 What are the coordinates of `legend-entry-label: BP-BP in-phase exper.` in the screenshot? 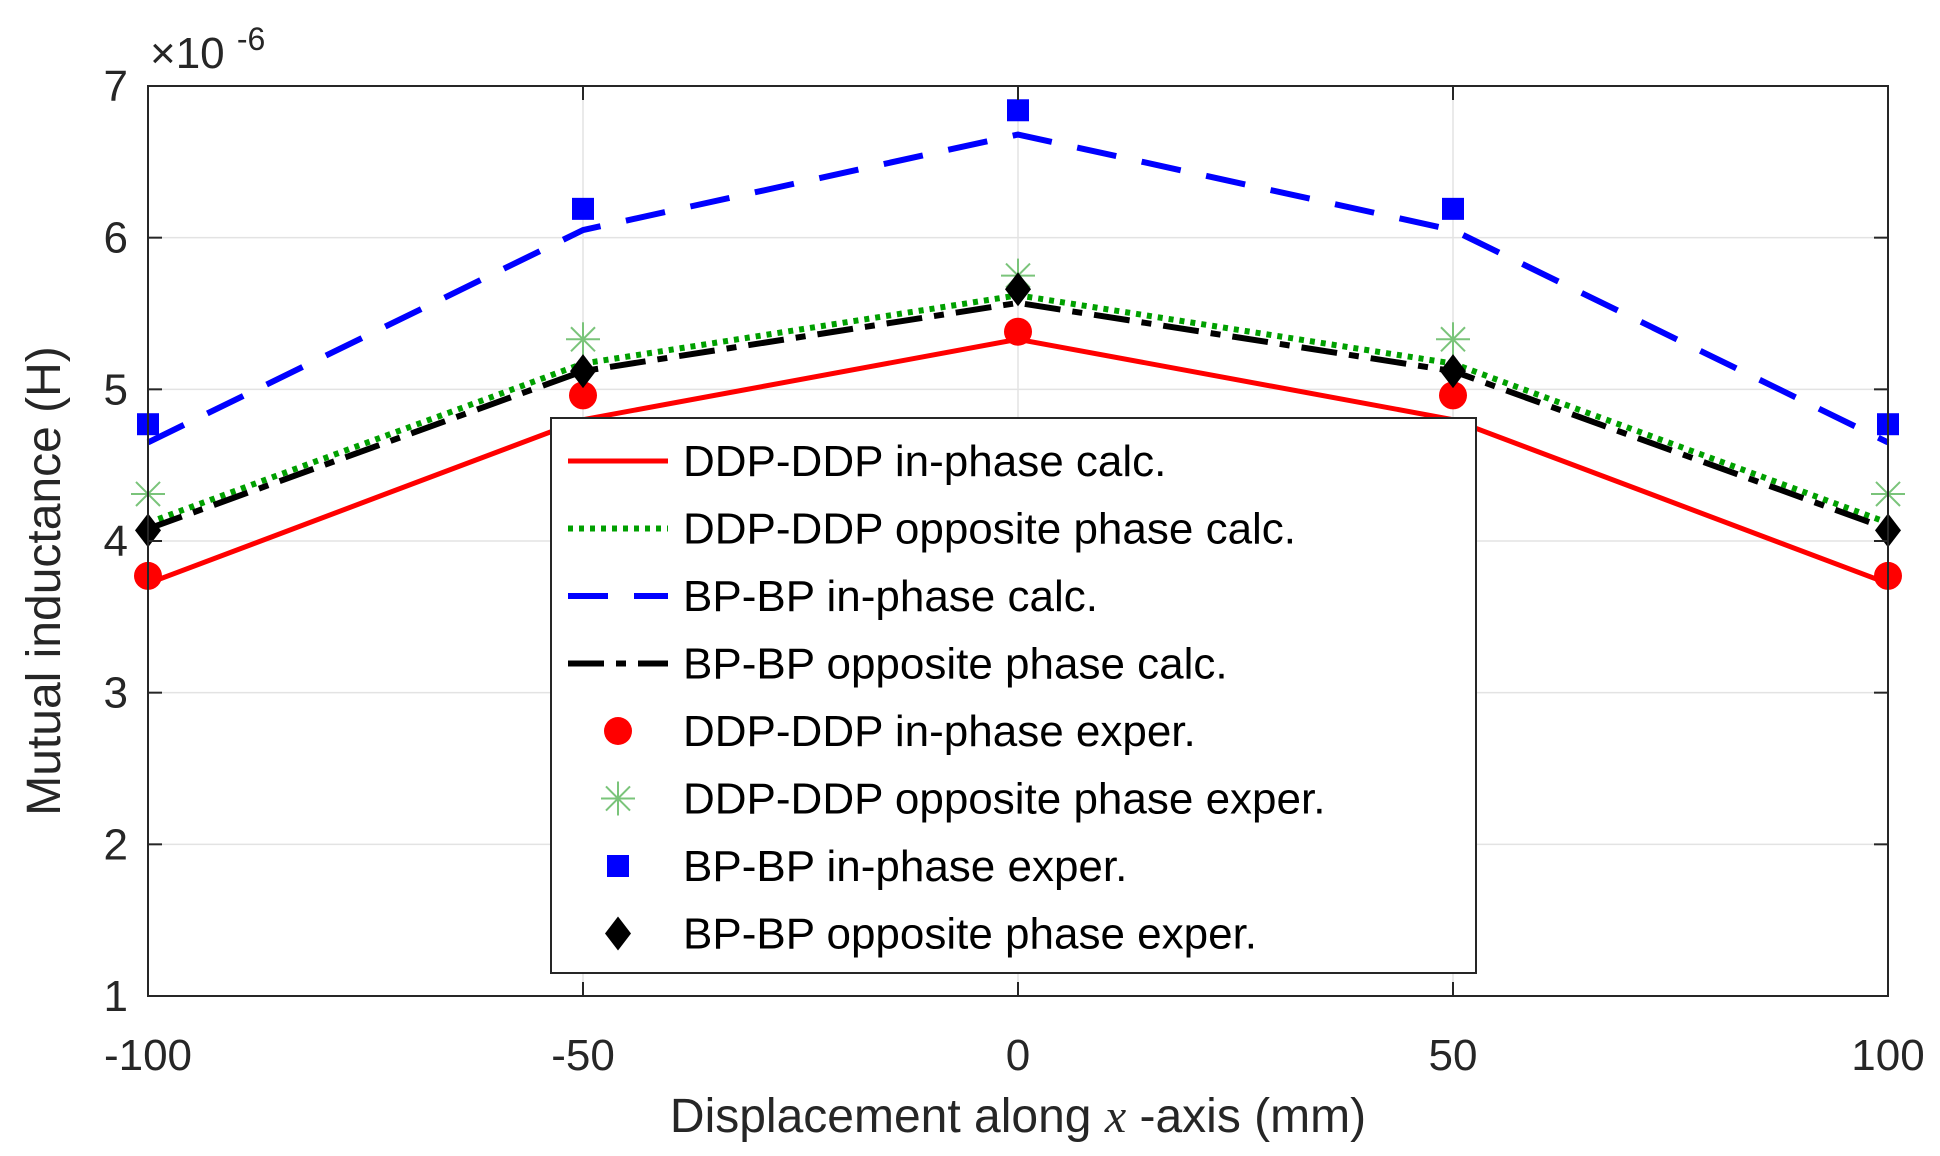 It's located at (905, 866).